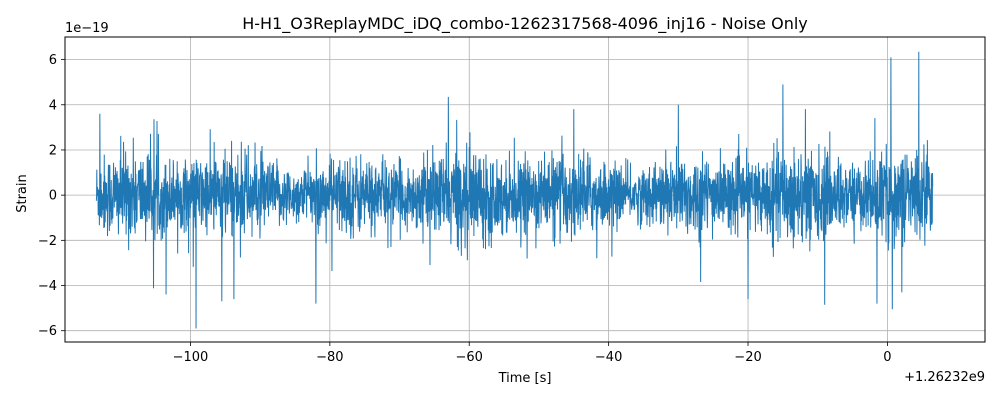 The width and height of the screenshot is (1000, 400). I want to click on x-tick-label: −80, so click(329, 357).